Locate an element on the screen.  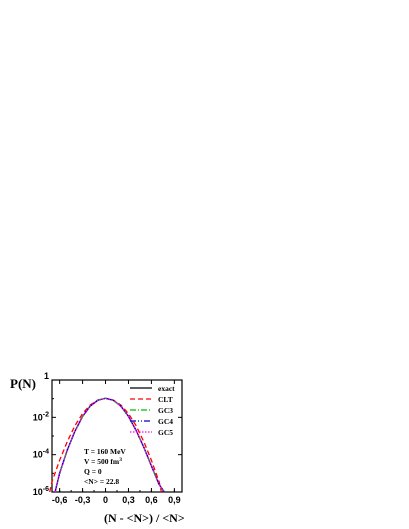
y-tick-label: 1 is located at coordinates (46, 376).